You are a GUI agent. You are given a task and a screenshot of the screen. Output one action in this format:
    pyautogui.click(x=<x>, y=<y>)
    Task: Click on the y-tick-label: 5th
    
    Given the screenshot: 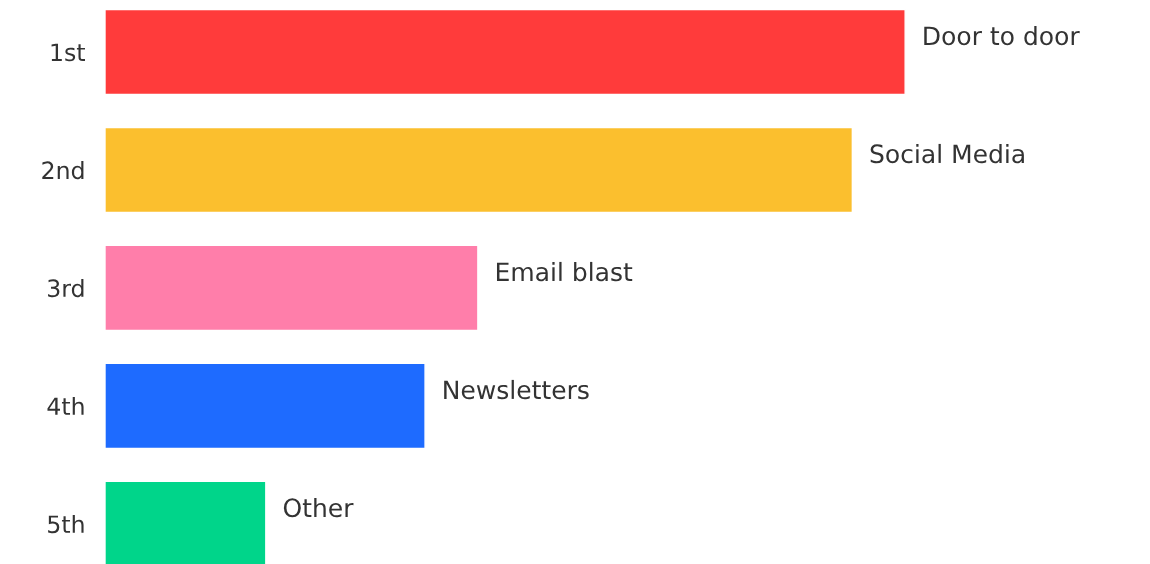 What is the action you would take?
    pyautogui.click(x=66, y=524)
    